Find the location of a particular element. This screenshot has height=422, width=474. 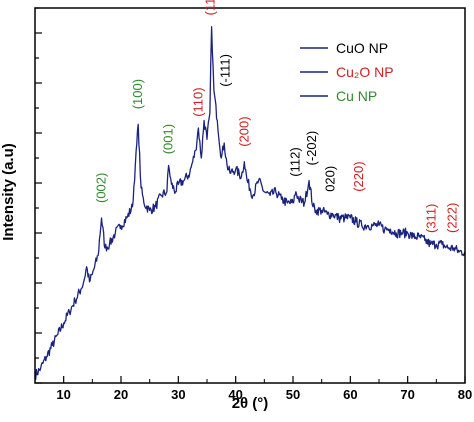

peak-label: (100) is located at coordinates (137, 94).